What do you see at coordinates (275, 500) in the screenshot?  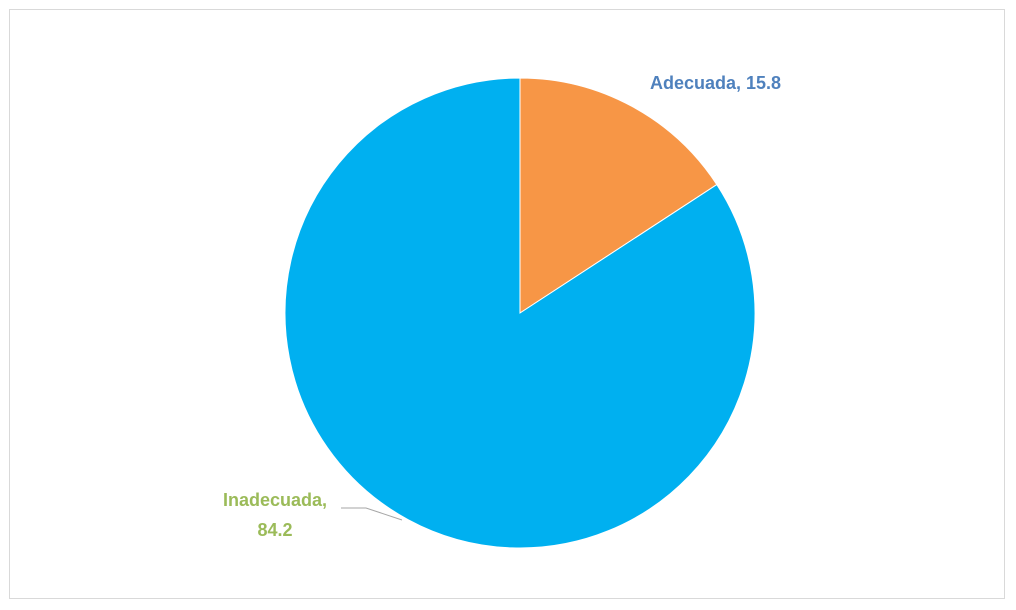 I see `label-inadecuada-line1: Inadecuada,` at bounding box center [275, 500].